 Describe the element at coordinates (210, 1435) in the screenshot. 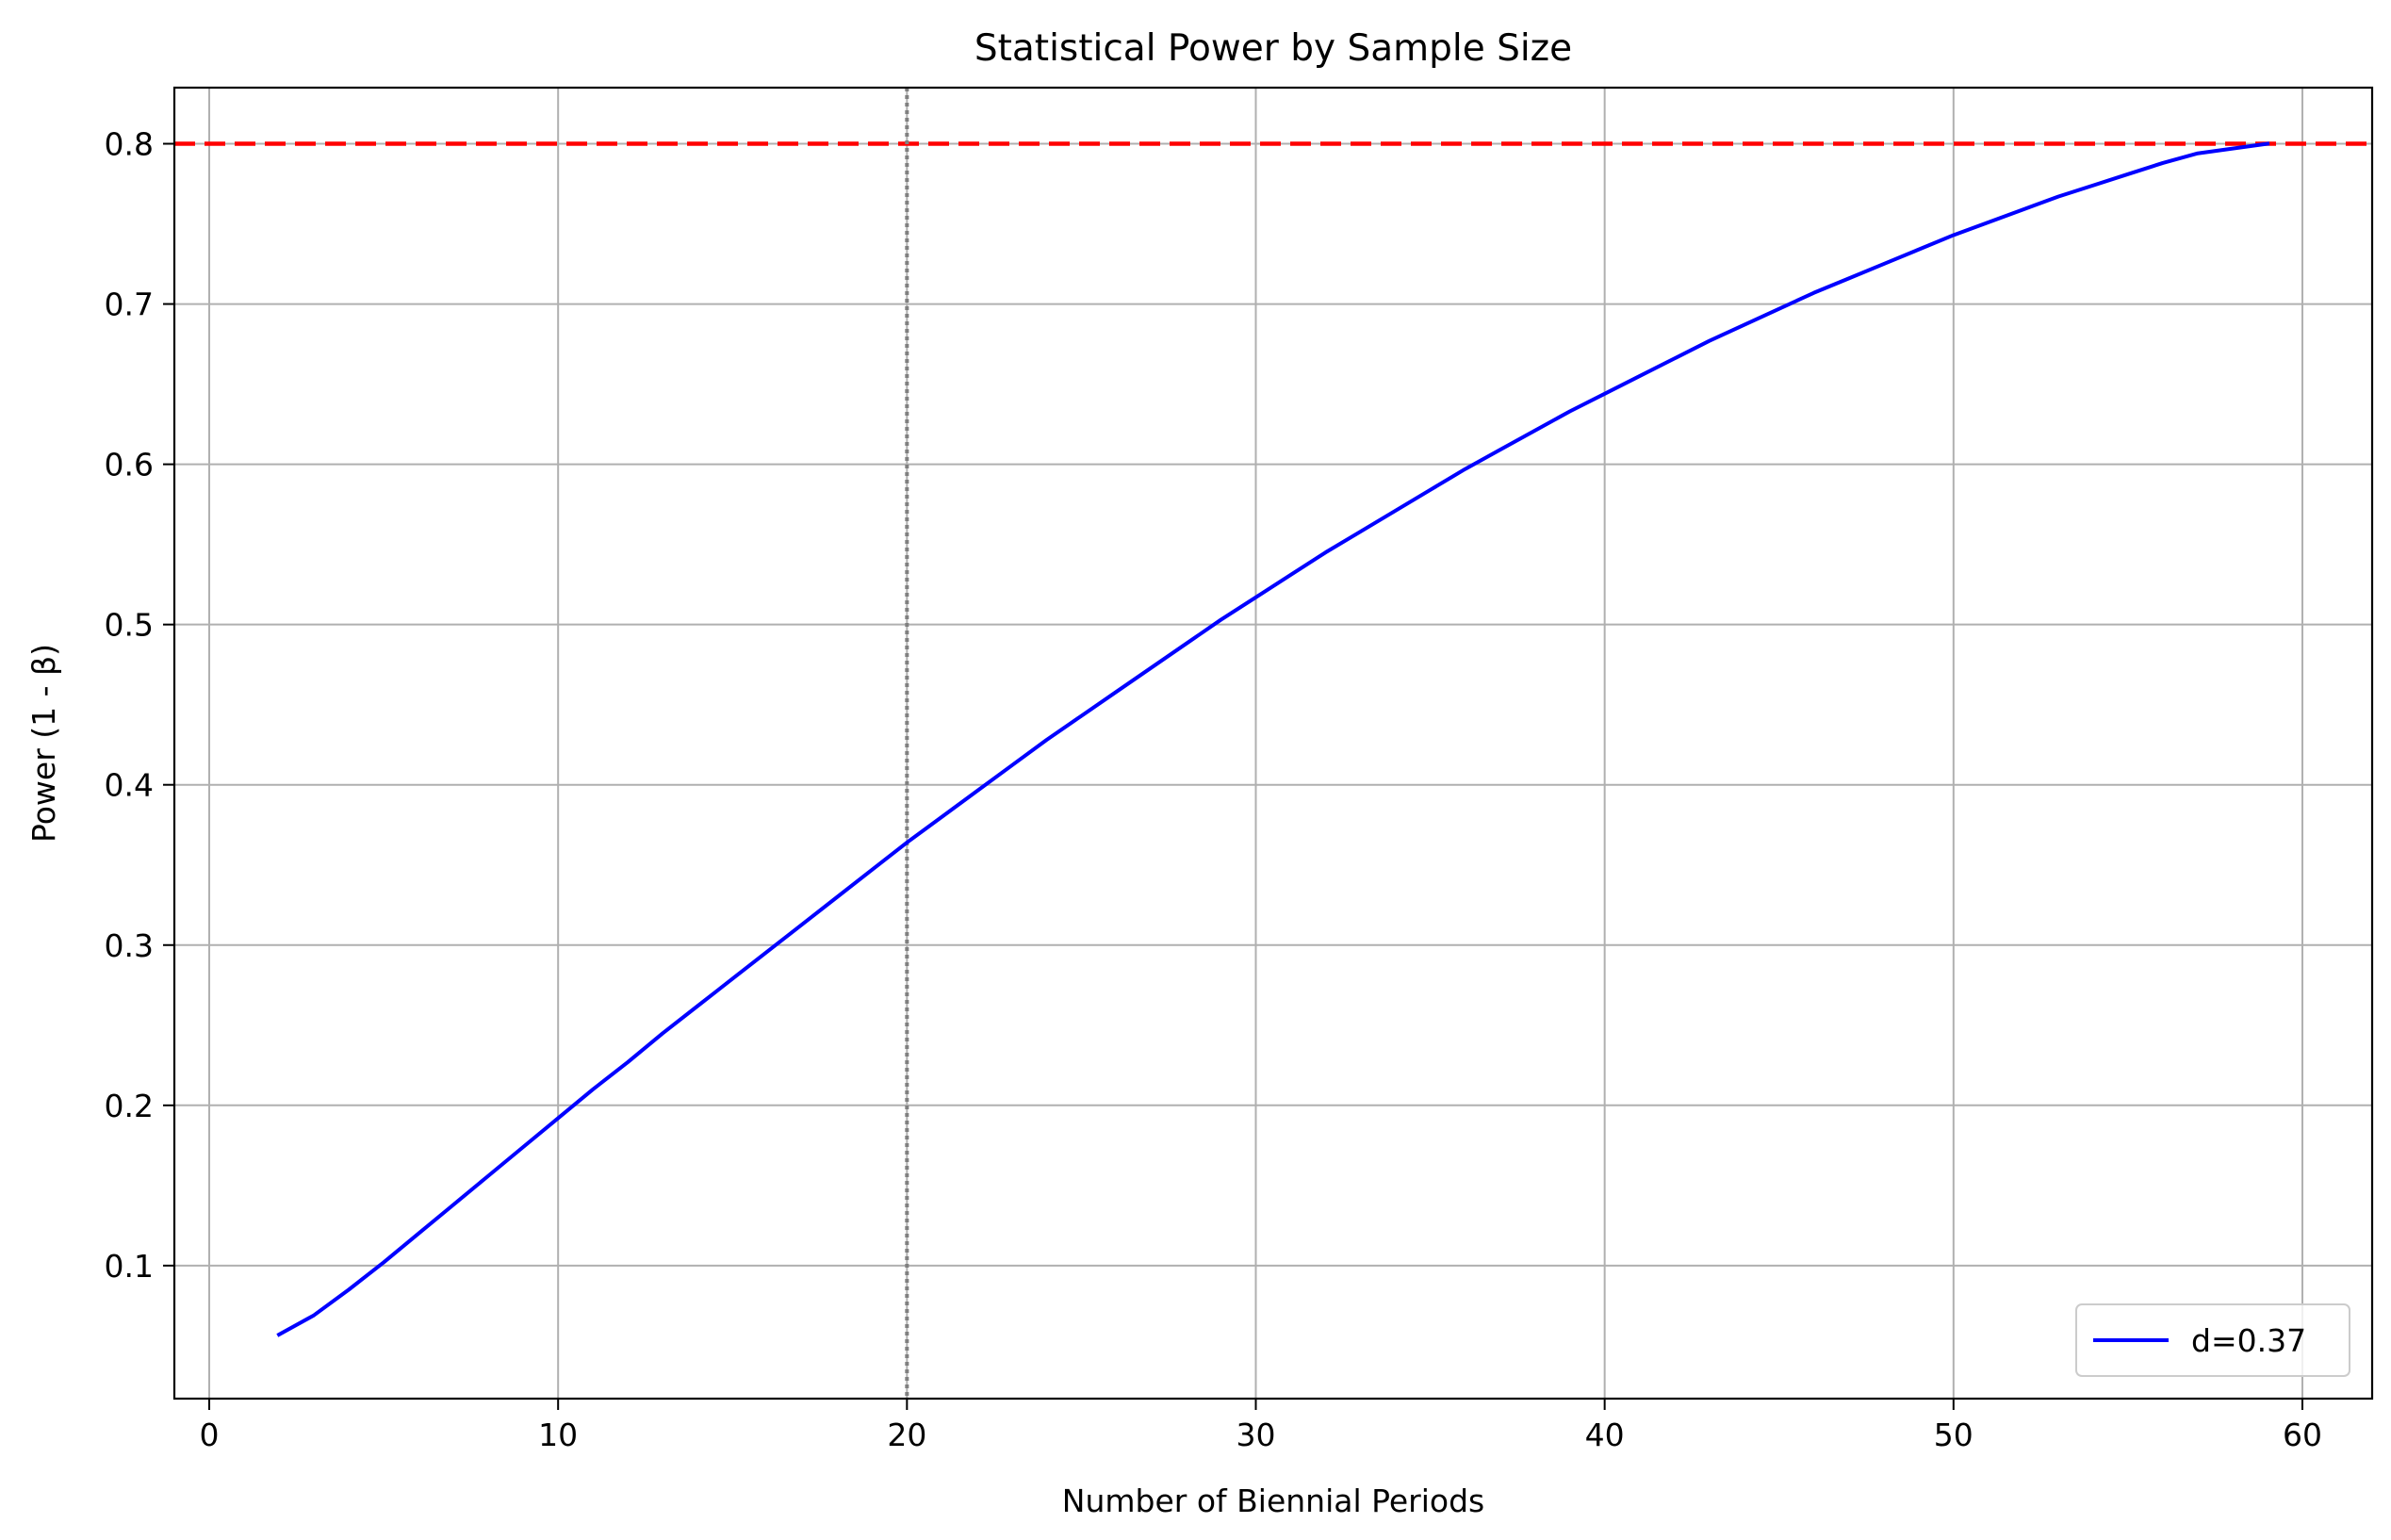

I see `x-tick-label-0: 0` at that location.